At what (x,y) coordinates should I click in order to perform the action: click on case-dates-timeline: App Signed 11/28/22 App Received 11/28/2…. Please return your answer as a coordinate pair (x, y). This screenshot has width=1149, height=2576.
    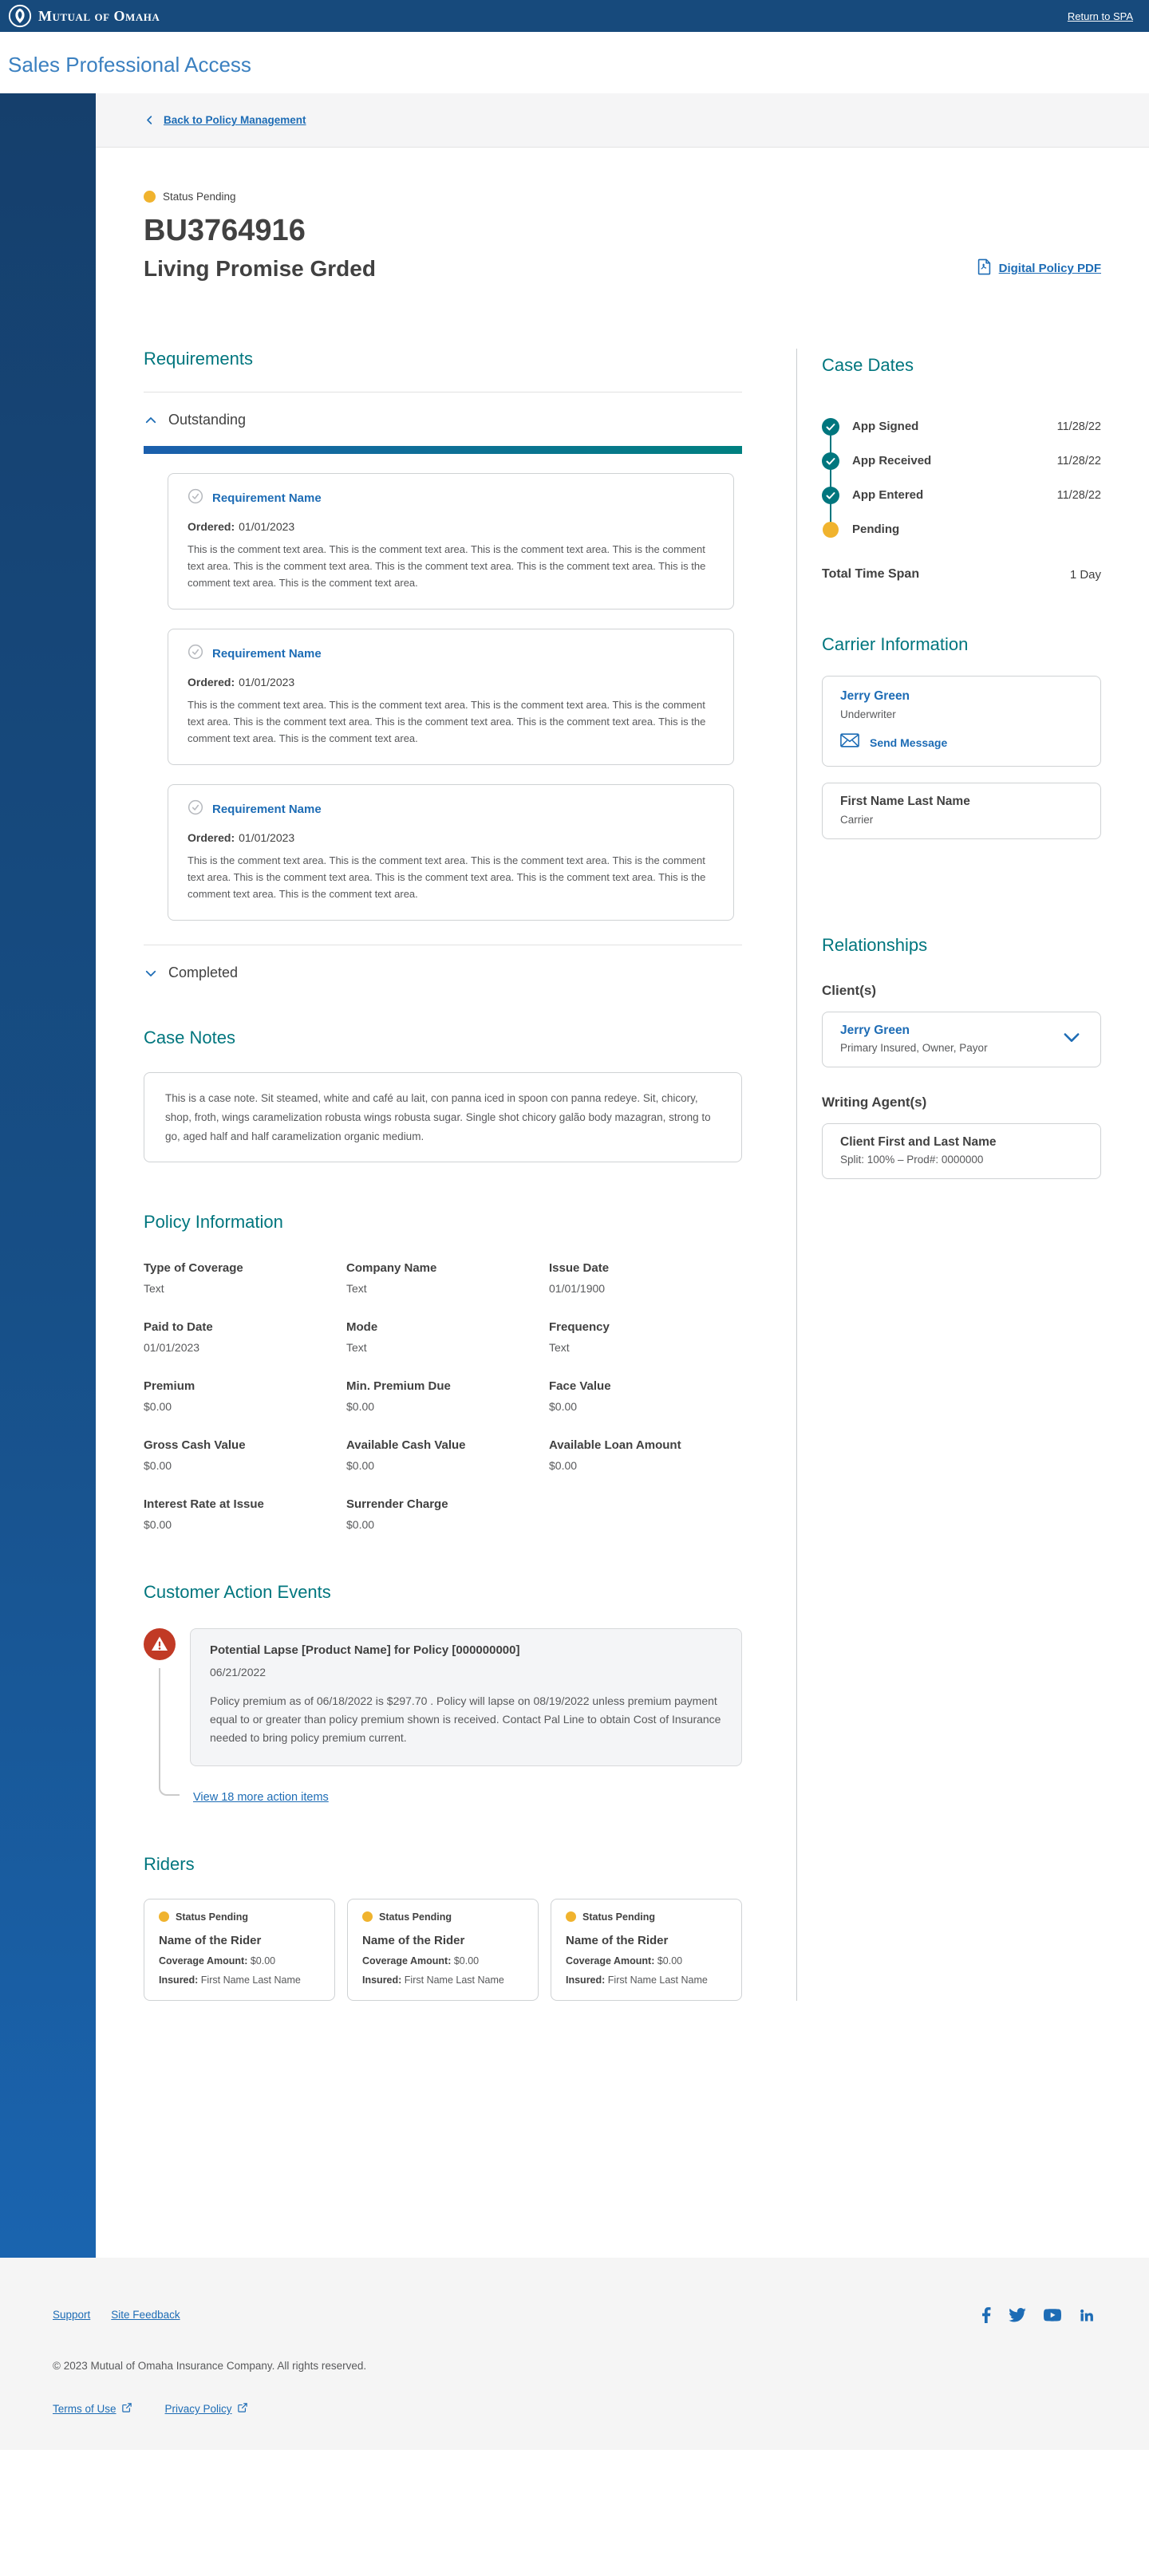
    Looking at the image, I should click on (962, 478).